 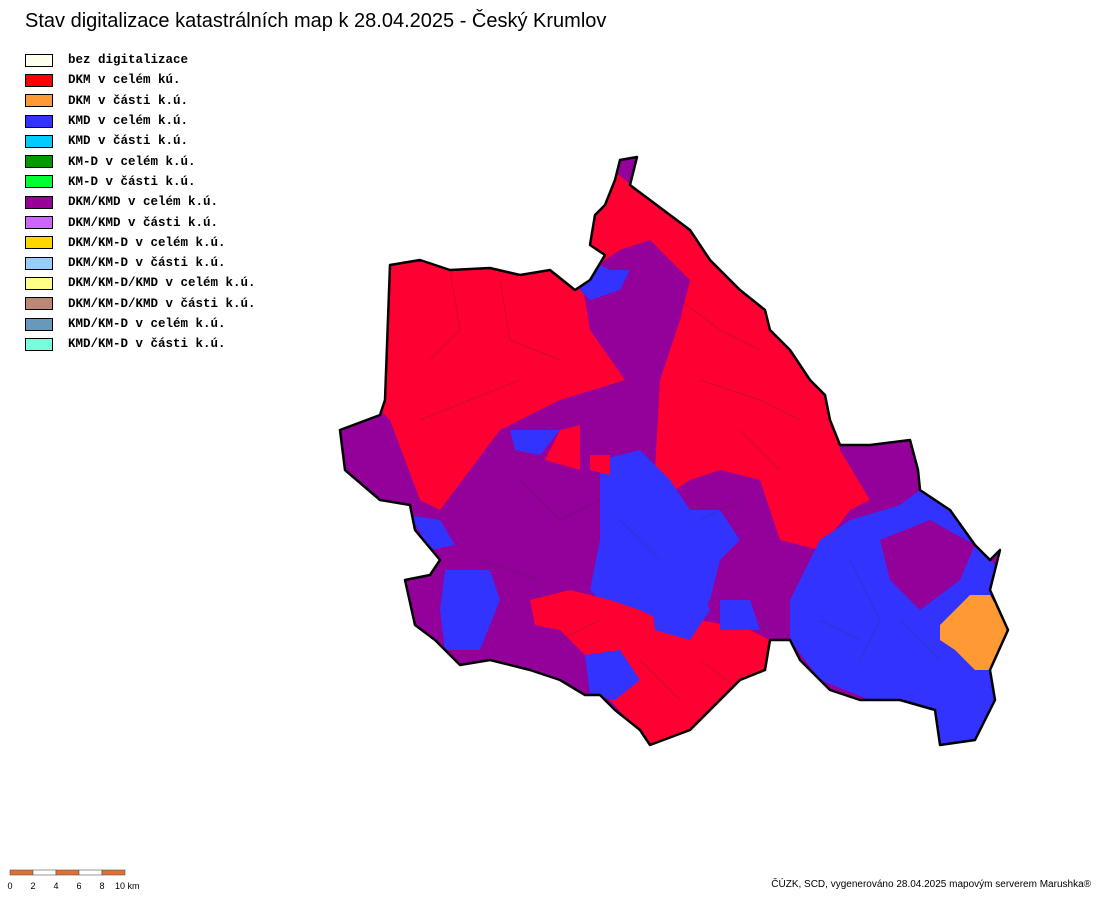 I want to click on legend-item: DKM/KM-D/KMD v části k.ú., so click(x=140, y=304).